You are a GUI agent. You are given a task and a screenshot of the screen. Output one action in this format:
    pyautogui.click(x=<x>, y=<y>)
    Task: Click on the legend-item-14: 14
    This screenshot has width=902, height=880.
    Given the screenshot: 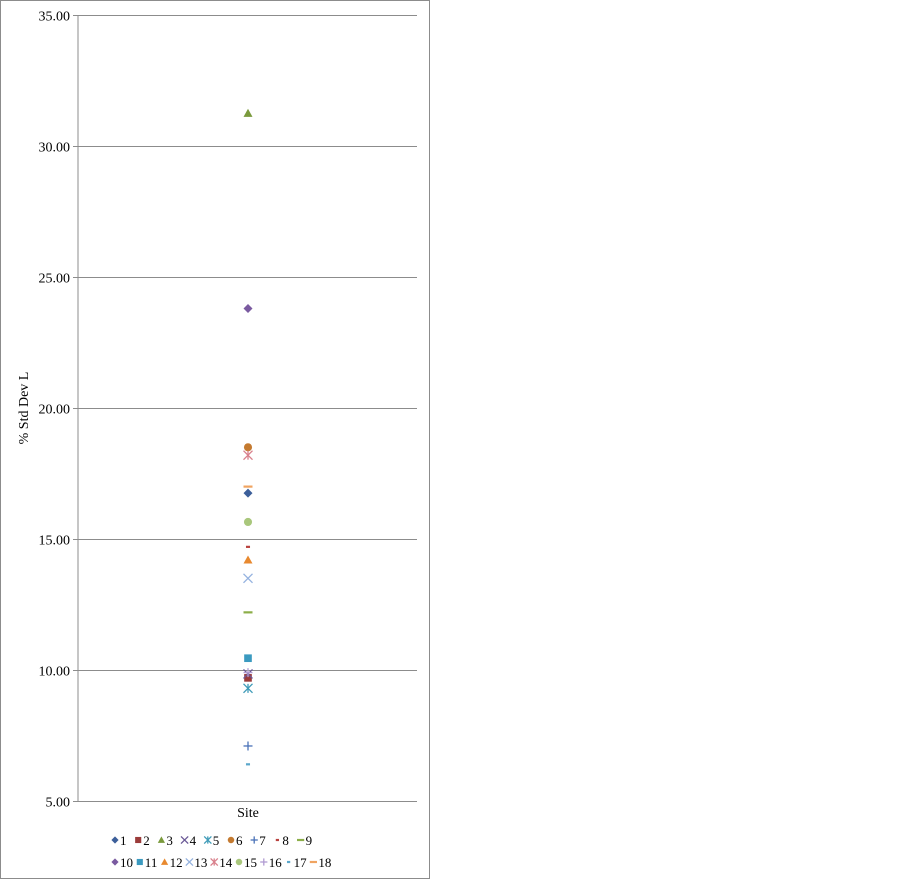 What is the action you would take?
    pyautogui.click(x=221, y=862)
    